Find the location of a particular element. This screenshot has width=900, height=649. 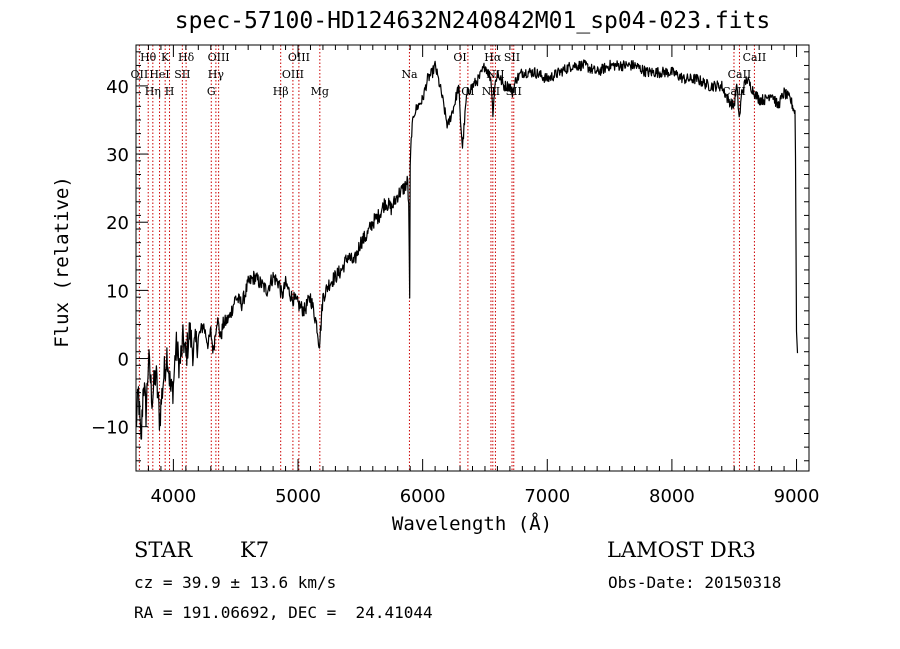

line-label: Hβ is located at coordinates (281, 91).